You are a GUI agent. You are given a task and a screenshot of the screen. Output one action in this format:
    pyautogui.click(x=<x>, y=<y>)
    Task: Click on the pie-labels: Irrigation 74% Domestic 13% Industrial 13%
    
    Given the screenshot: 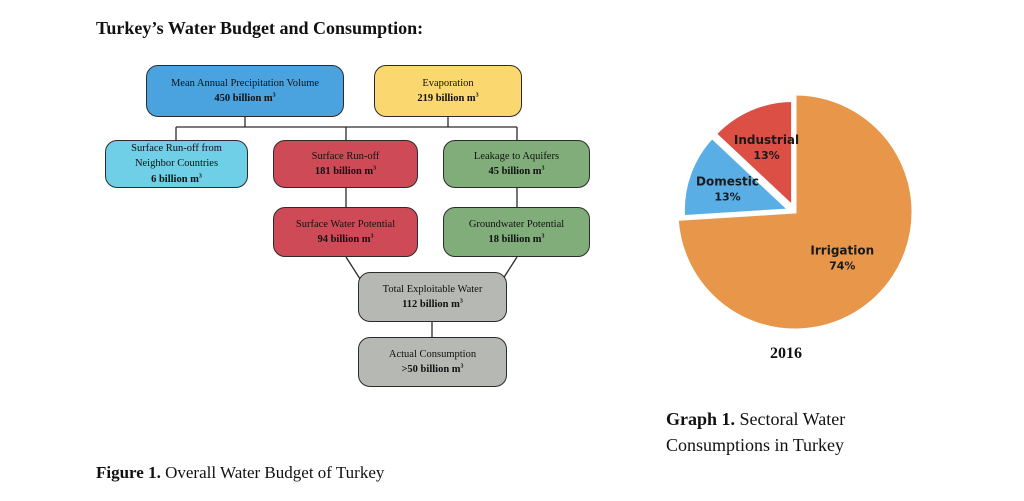 What is the action you would take?
    pyautogui.click(x=785, y=202)
    